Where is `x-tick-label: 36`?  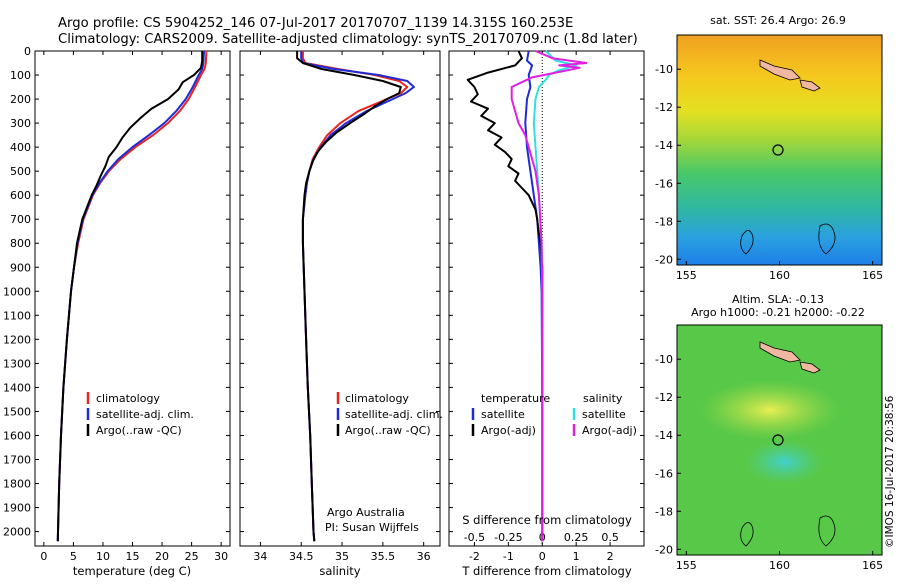
x-tick-label: 36 is located at coordinates (424, 556).